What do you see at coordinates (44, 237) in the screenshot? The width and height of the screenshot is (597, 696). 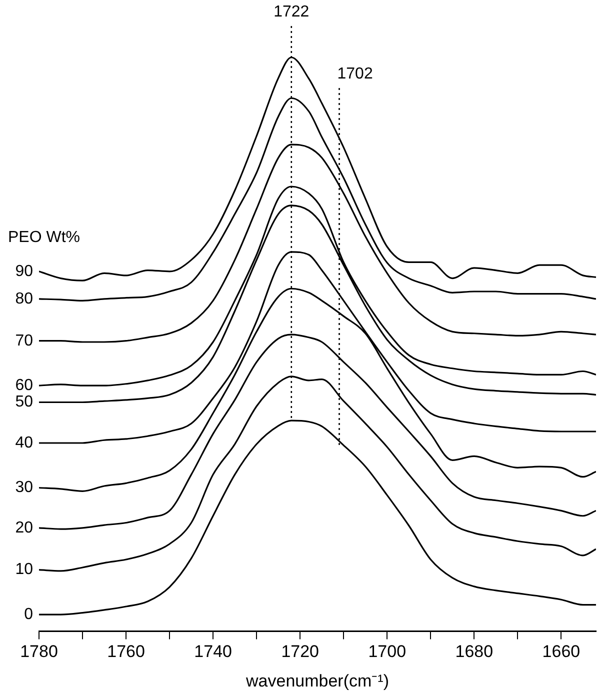 I see `legend-title: PEO Wt%` at bounding box center [44, 237].